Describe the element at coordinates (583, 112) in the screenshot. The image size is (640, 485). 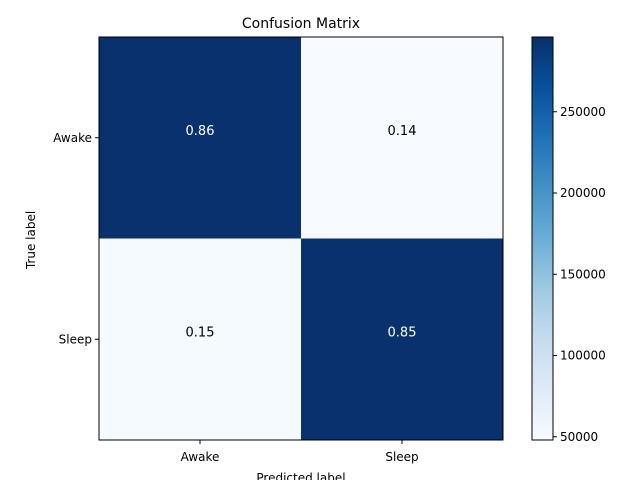
I see `colorbar-tick-label: 250000` at that location.